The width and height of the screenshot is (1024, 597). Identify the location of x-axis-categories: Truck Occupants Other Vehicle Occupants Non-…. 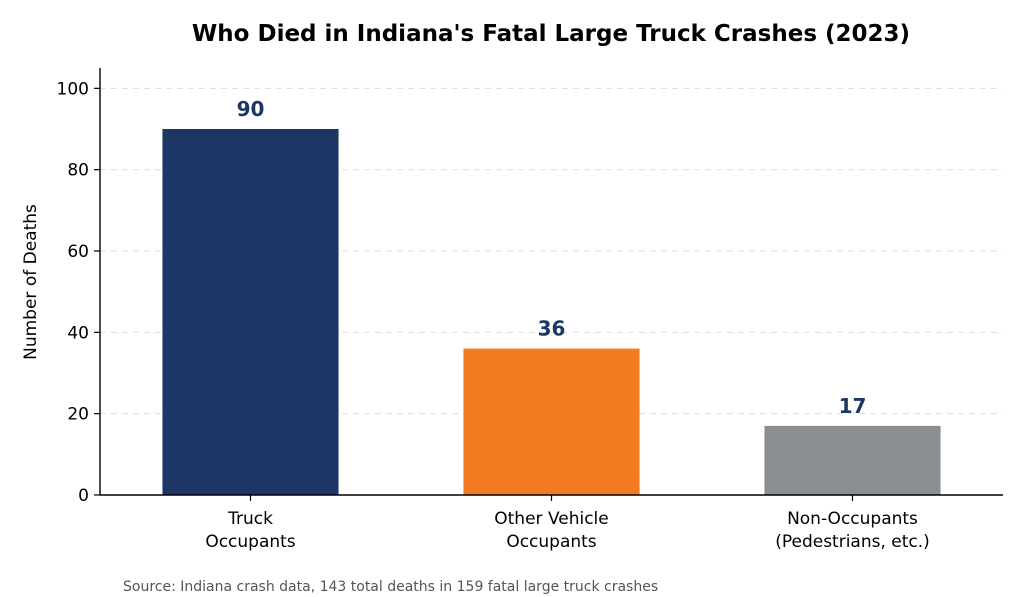
(567, 523).